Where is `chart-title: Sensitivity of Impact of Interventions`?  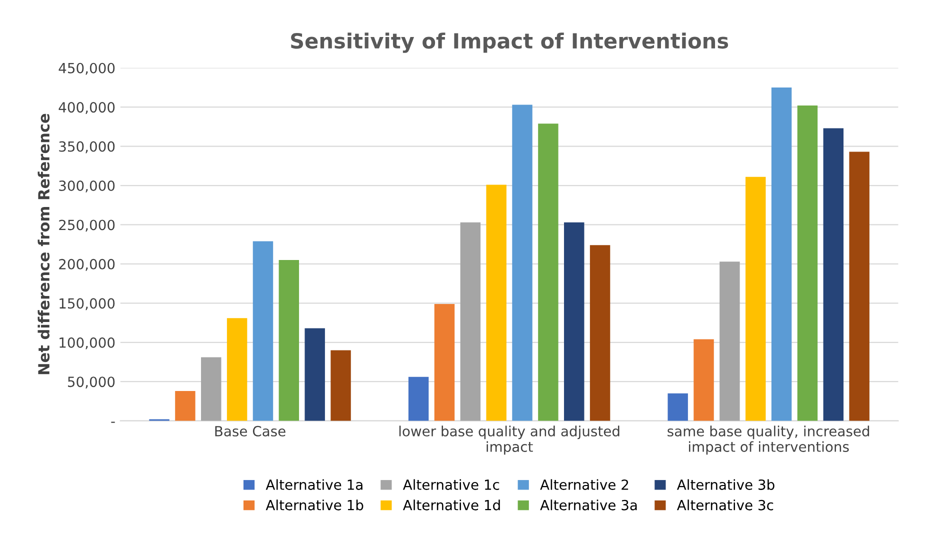 chart-title: Sensitivity of Impact of Interventions is located at coordinates (509, 42).